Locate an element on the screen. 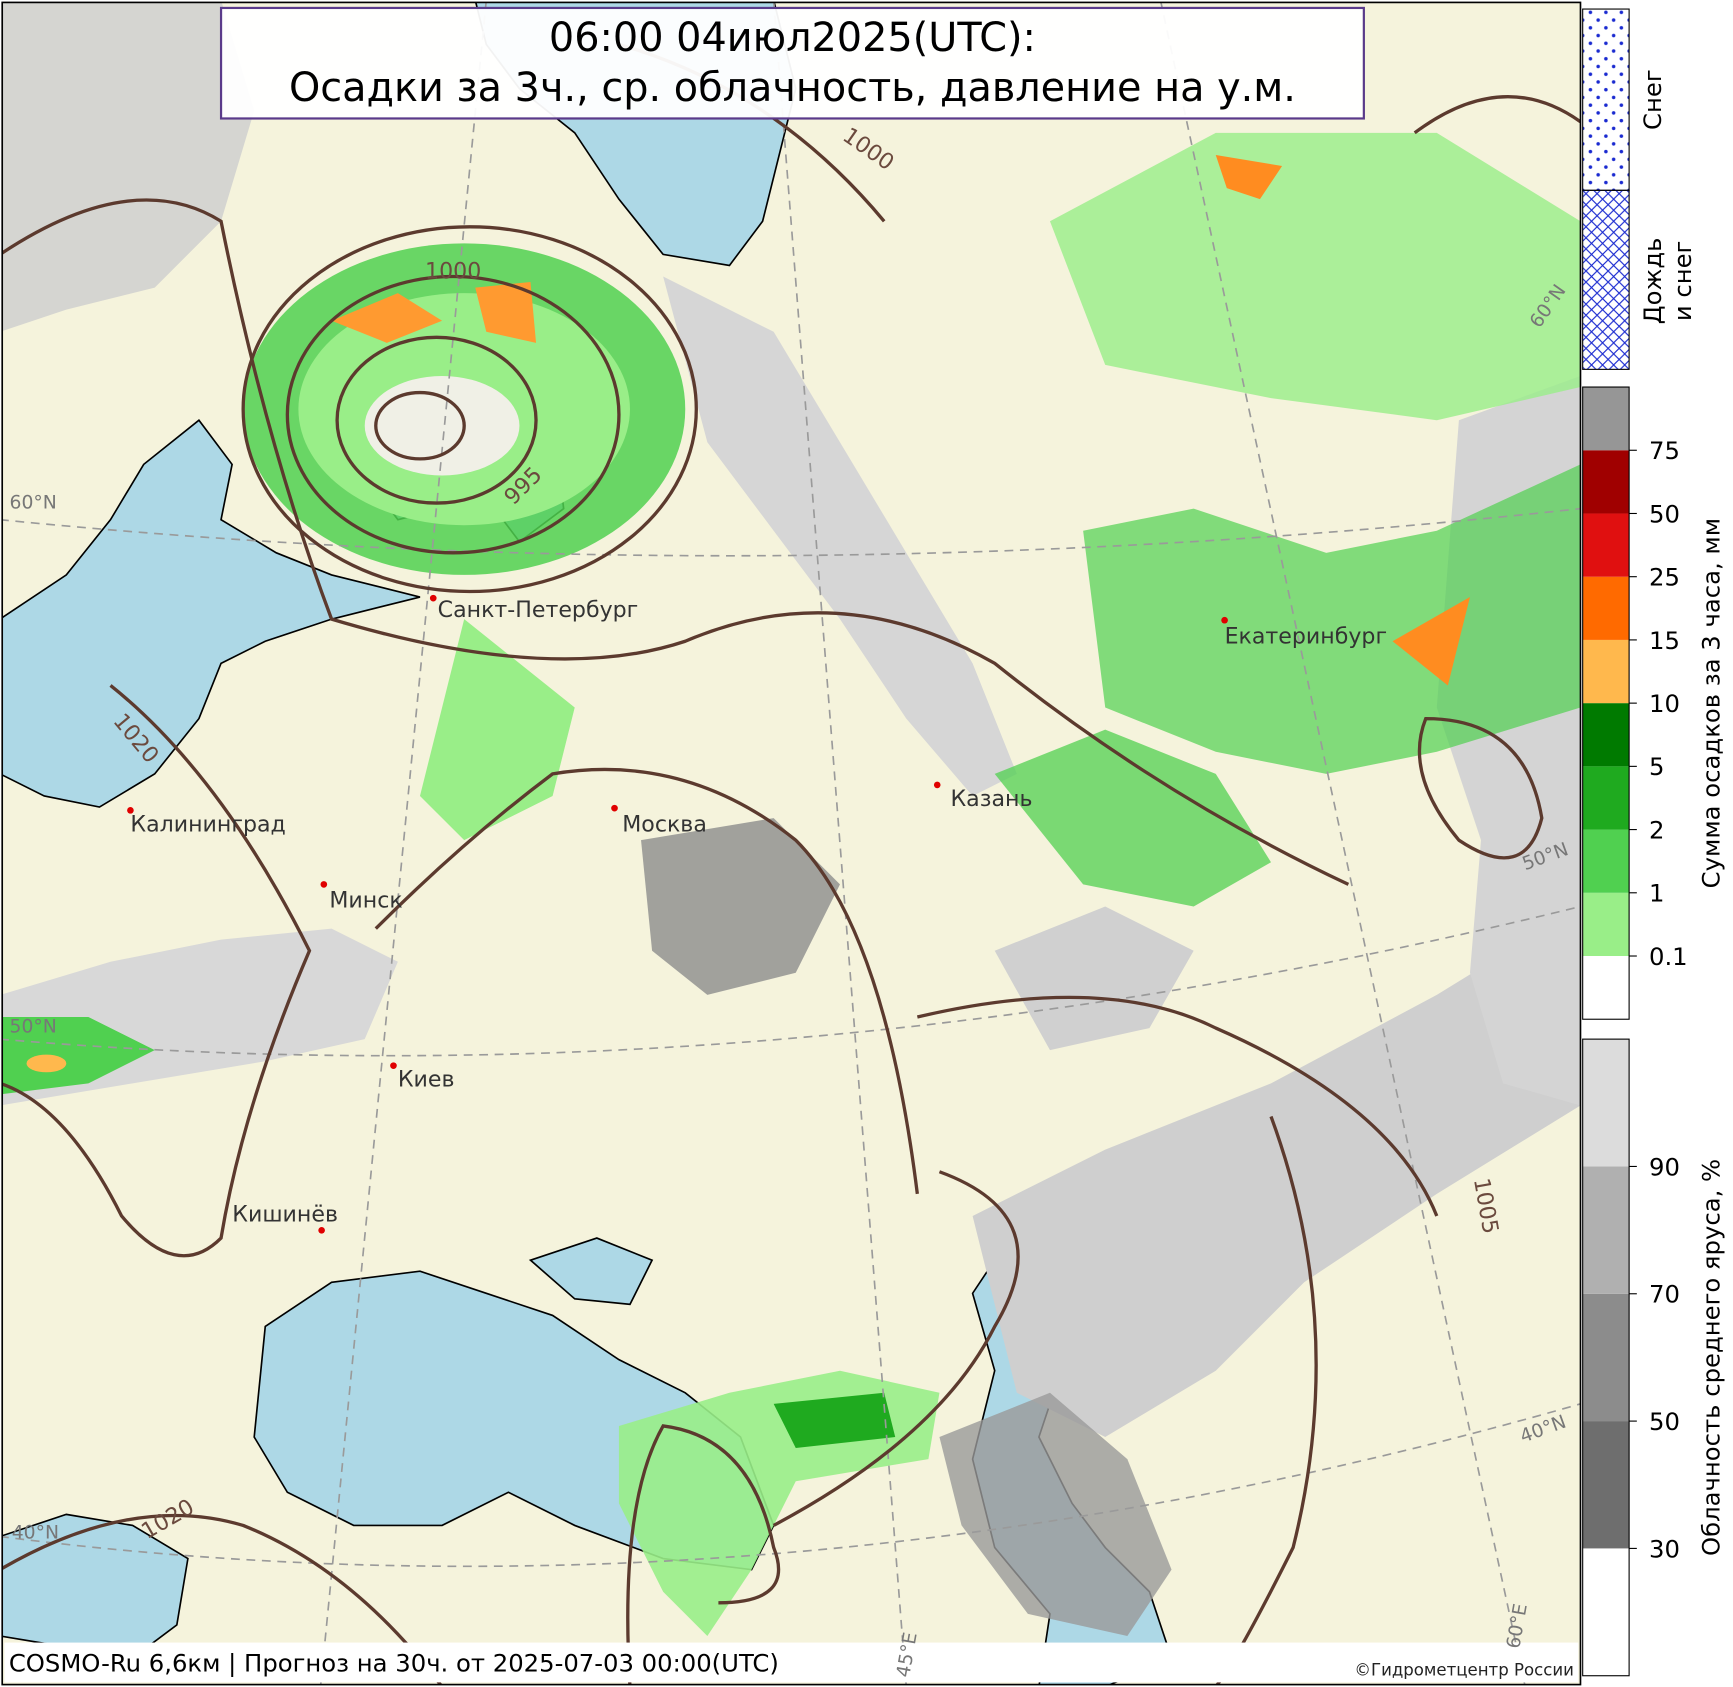  graticule-label: 40°N is located at coordinates (35, 1533).